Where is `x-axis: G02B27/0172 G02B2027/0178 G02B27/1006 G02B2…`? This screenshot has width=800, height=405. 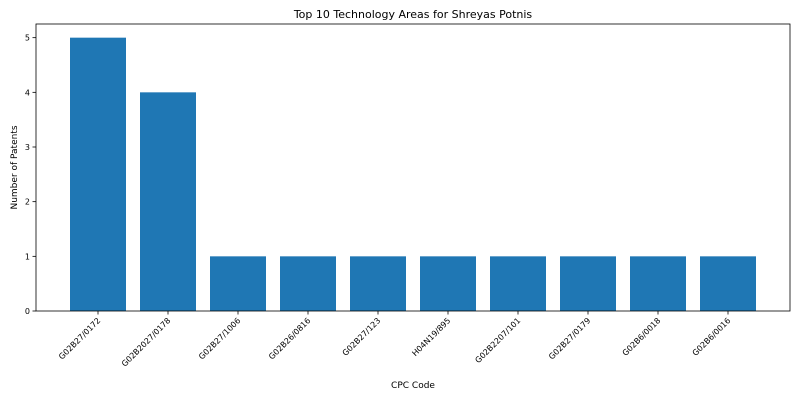
x-axis: G02B27/0172 G02B2027/0178 G02B27/1006 G02B2… is located at coordinates (394, 340).